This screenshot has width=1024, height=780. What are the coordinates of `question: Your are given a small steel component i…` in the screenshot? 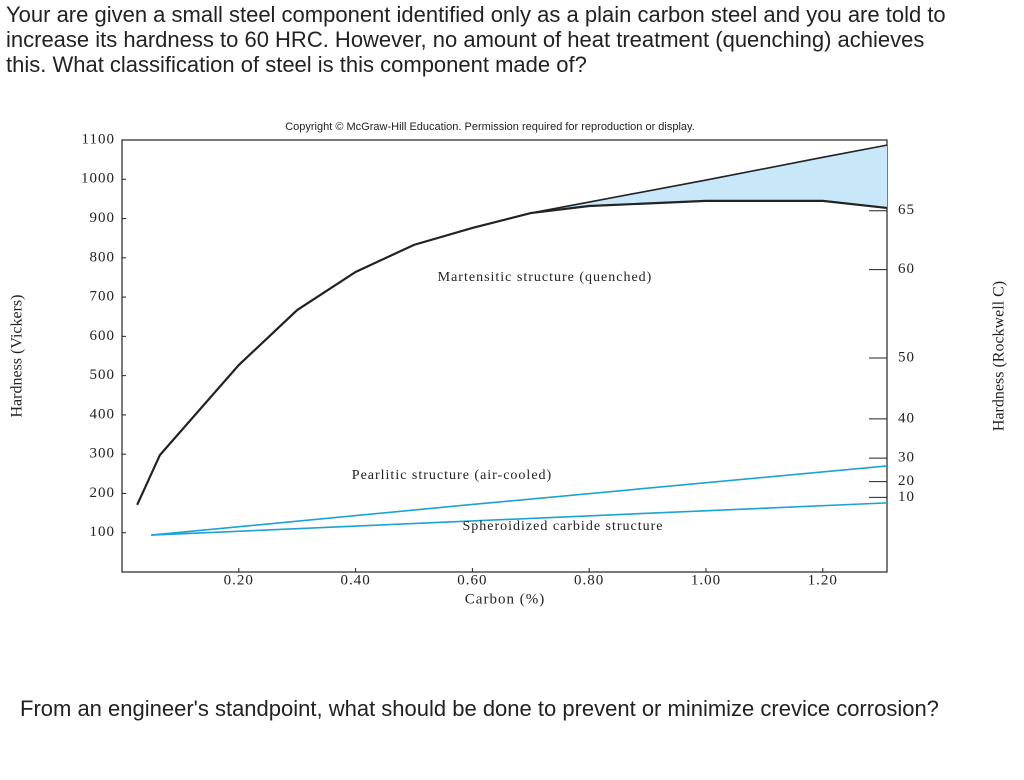 It's located at (476, 39).